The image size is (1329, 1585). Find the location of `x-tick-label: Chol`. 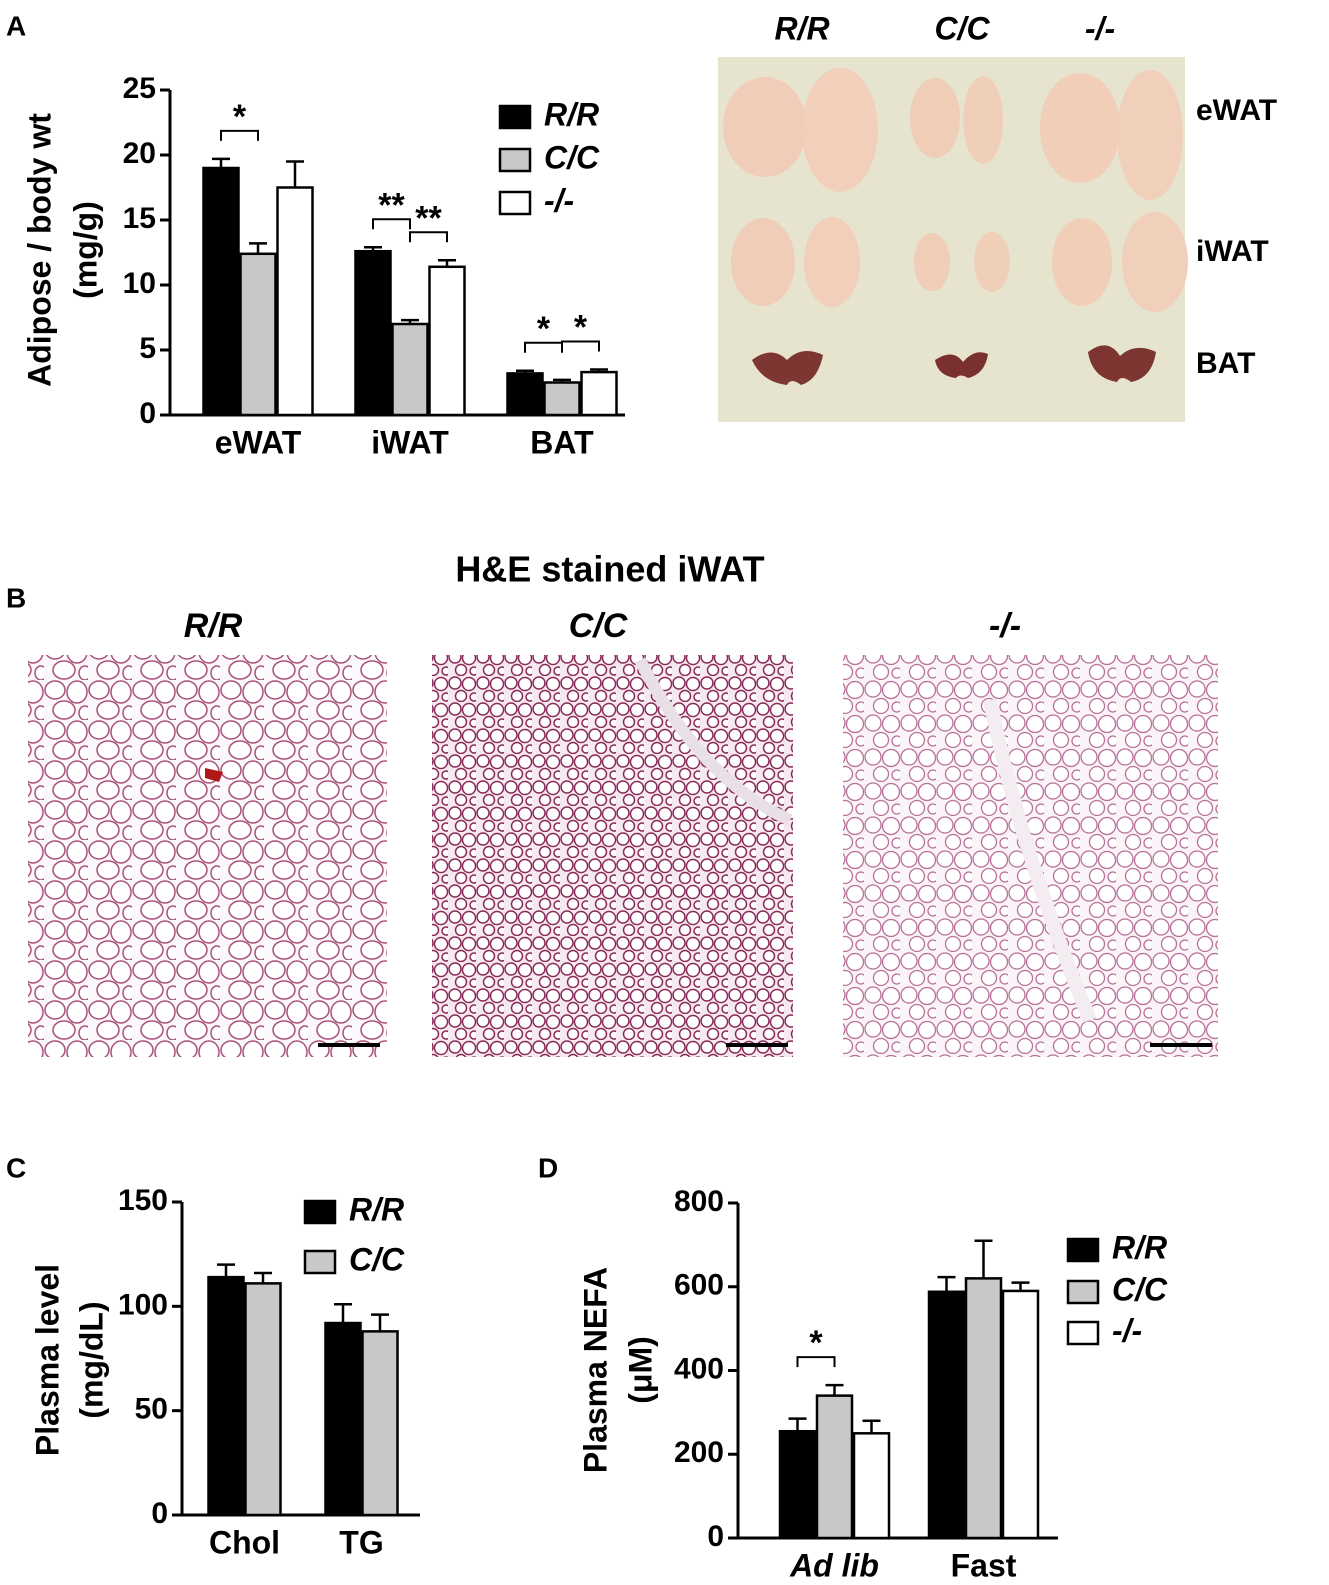

x-tick-label: Chol is located at coordinates (244, 1542).